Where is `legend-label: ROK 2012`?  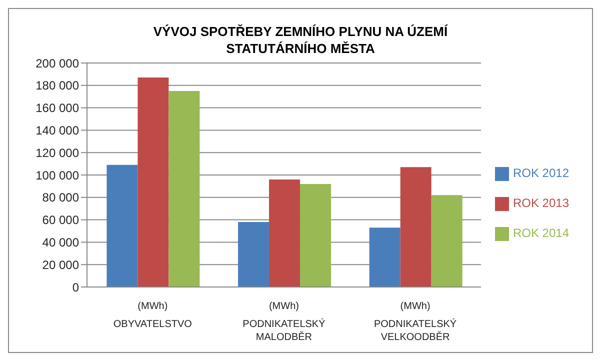
legend-label: ROK 2012 is located at coordinates (540, 173).